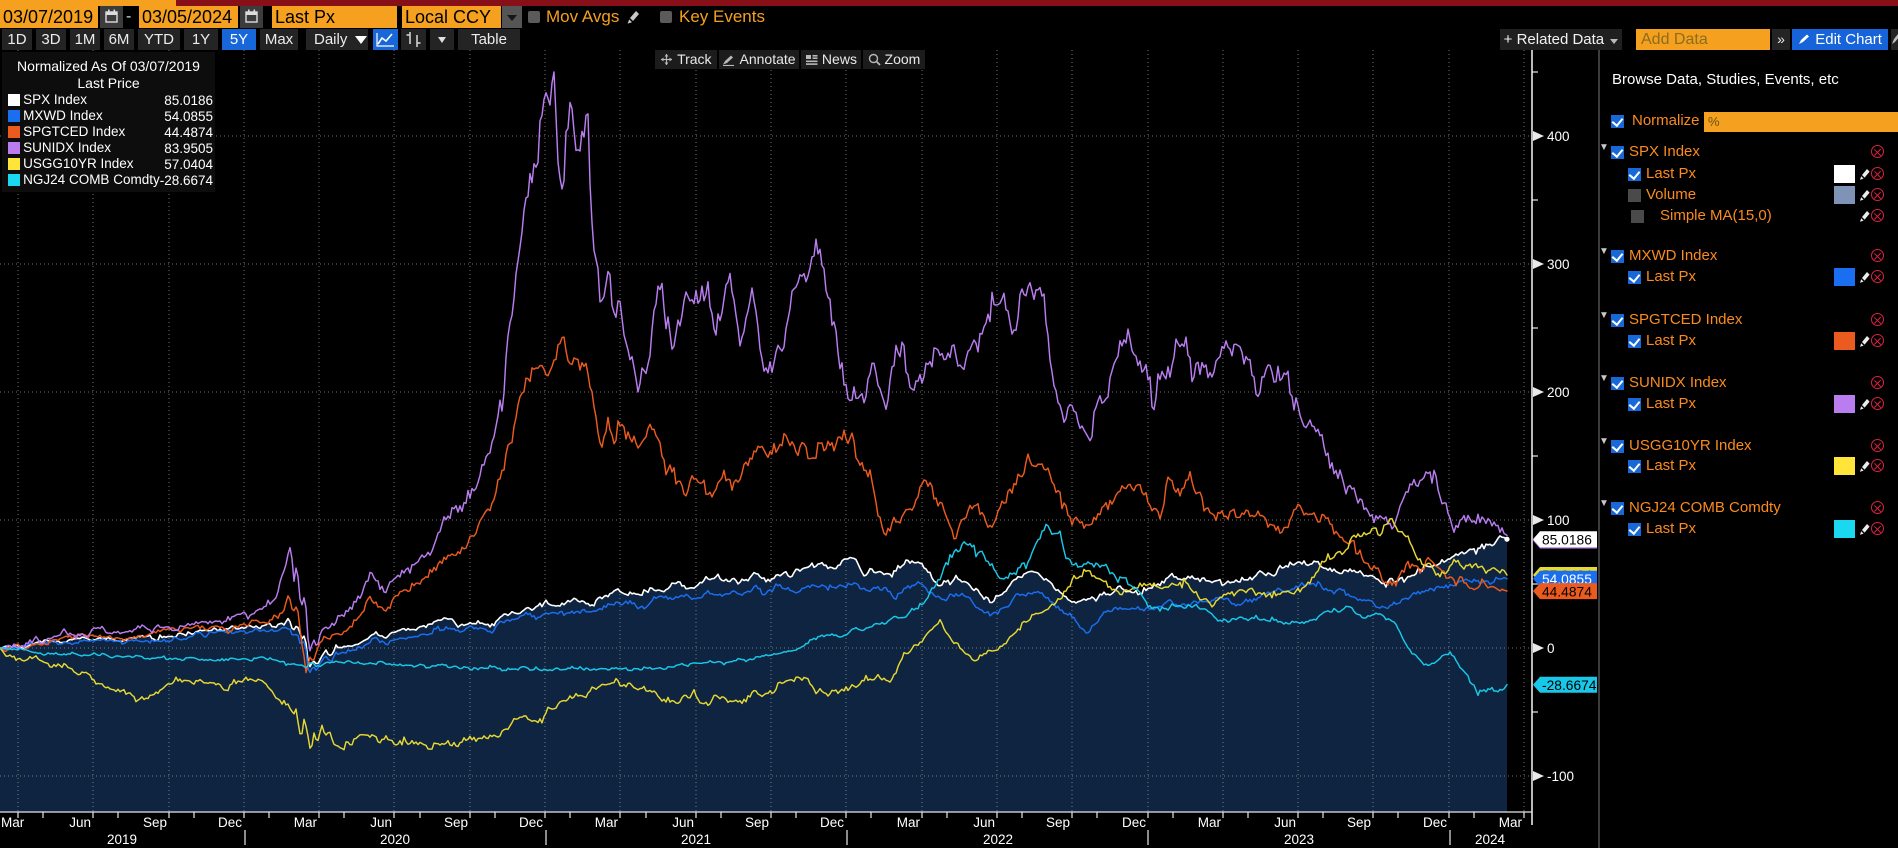  Describe the element at coordinates (1558, 520) in the screenshot. I see `svg-text: 100` at that location.